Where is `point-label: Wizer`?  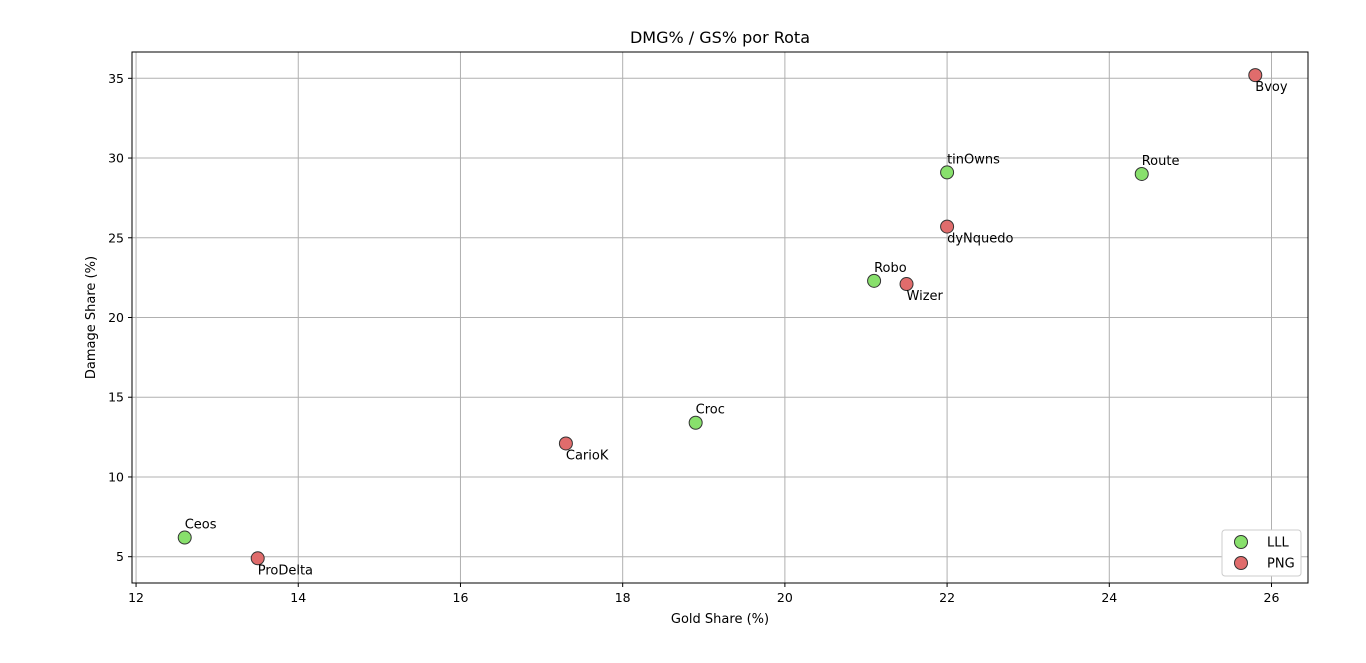
point-label: Wizer is located at coordinates (925, 296).